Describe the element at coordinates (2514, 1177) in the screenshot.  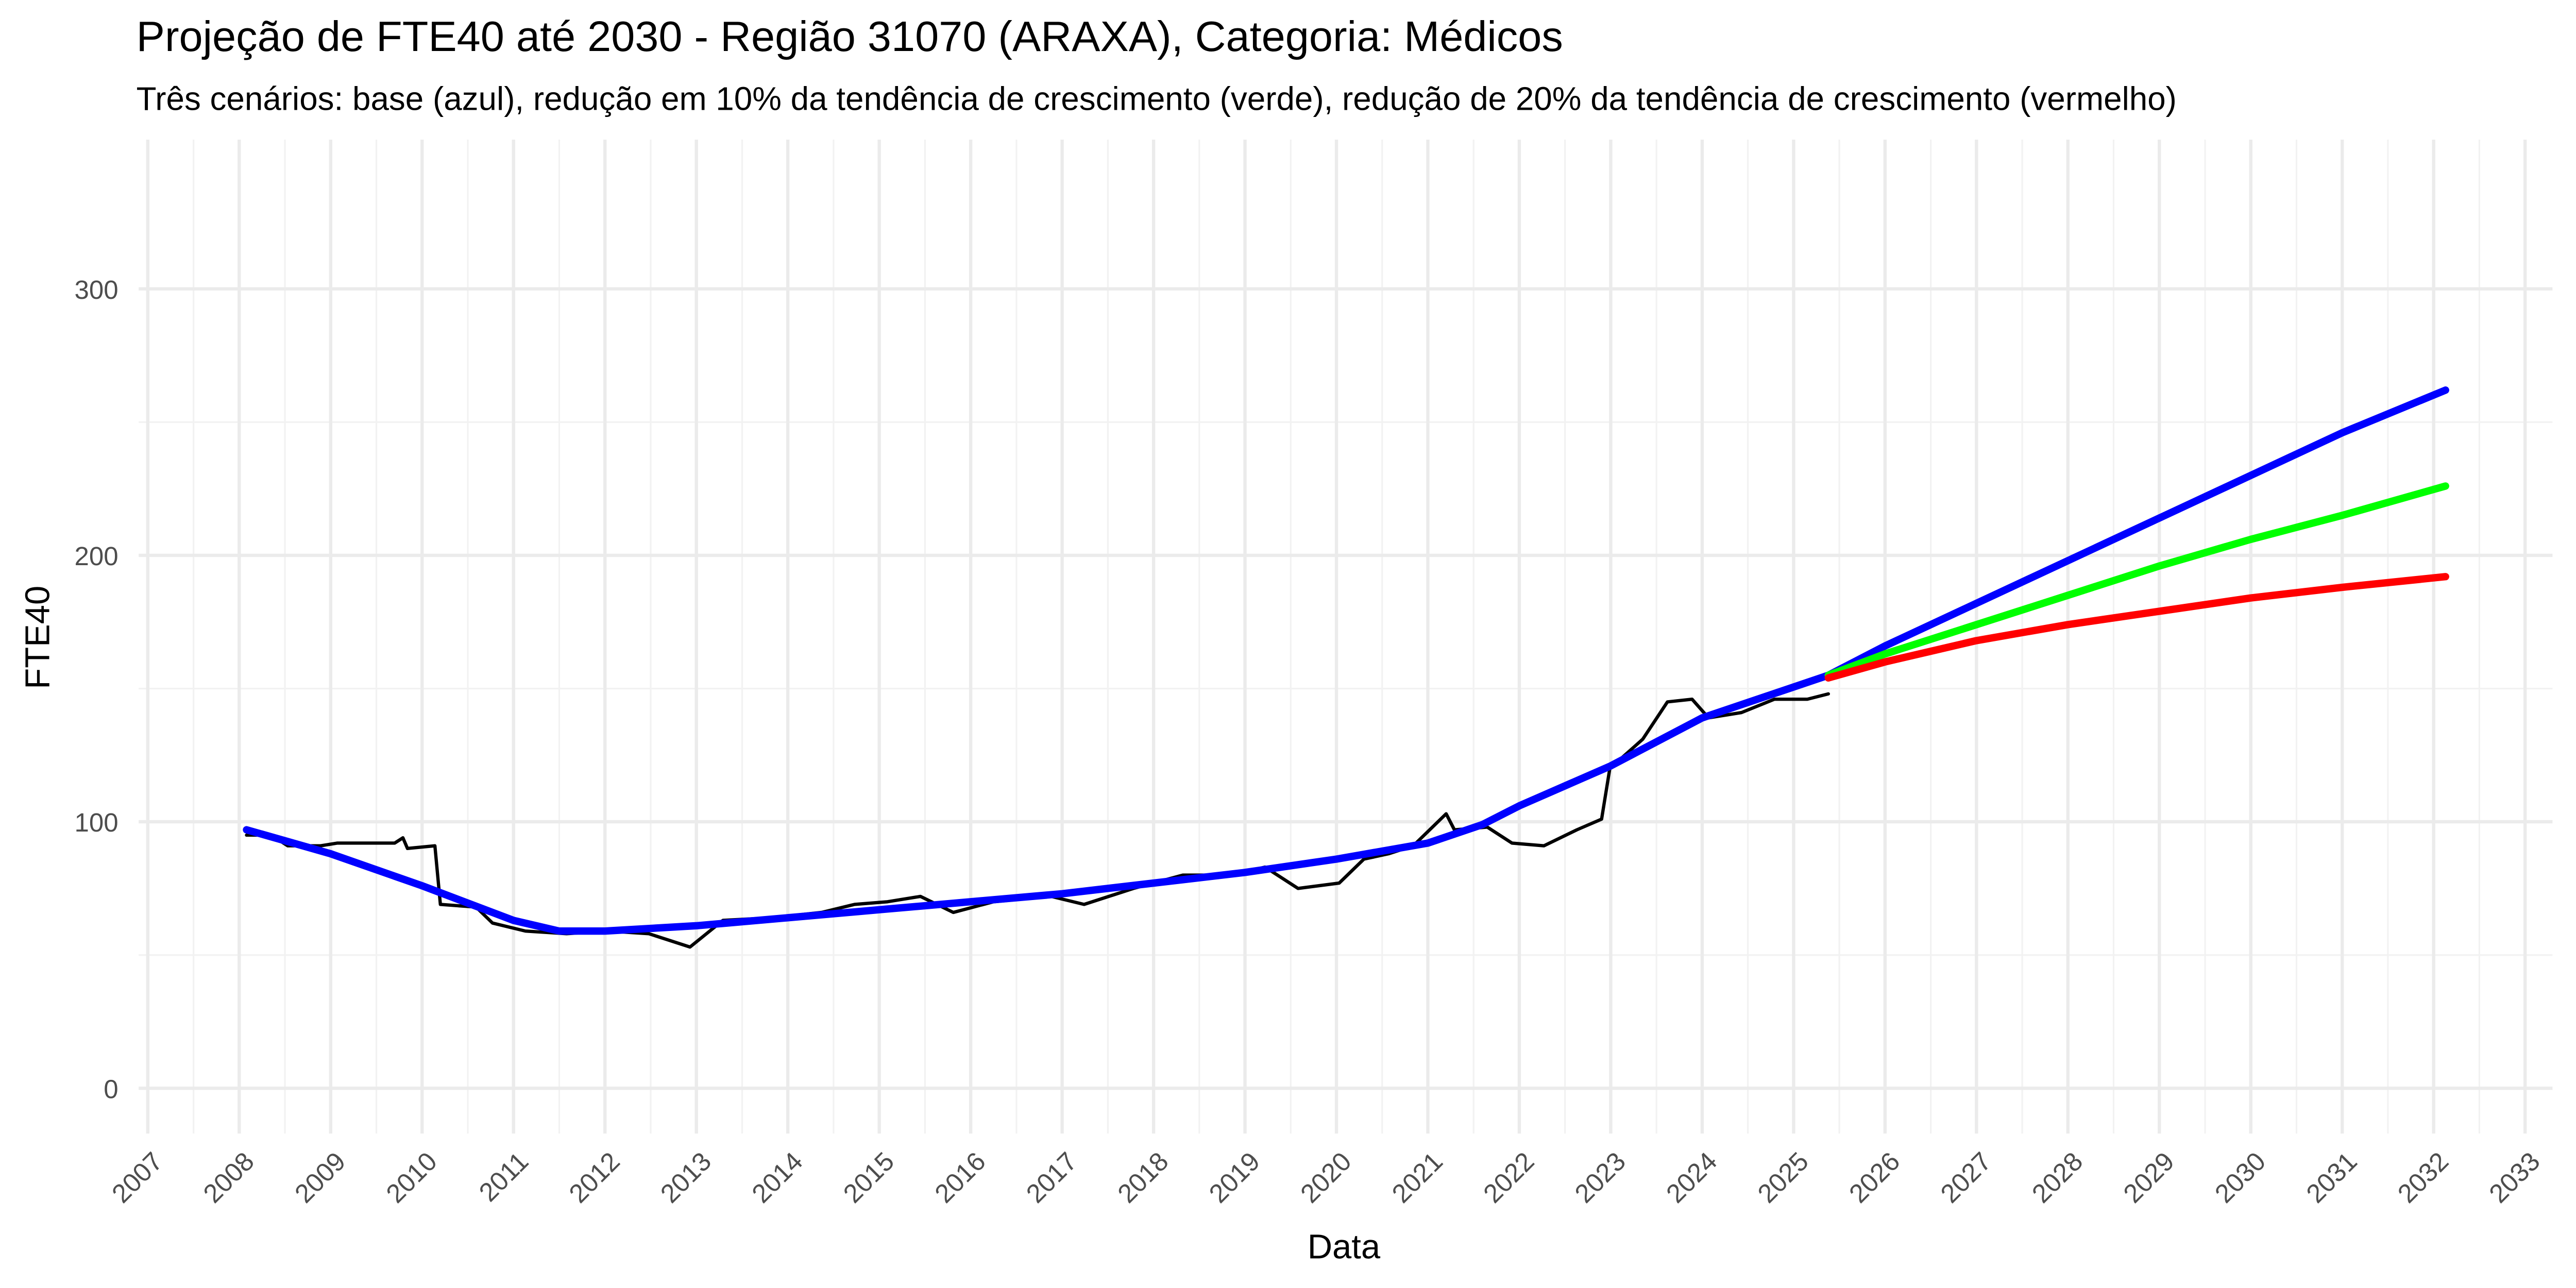
I see `x-tick-label: 2033` at that location.